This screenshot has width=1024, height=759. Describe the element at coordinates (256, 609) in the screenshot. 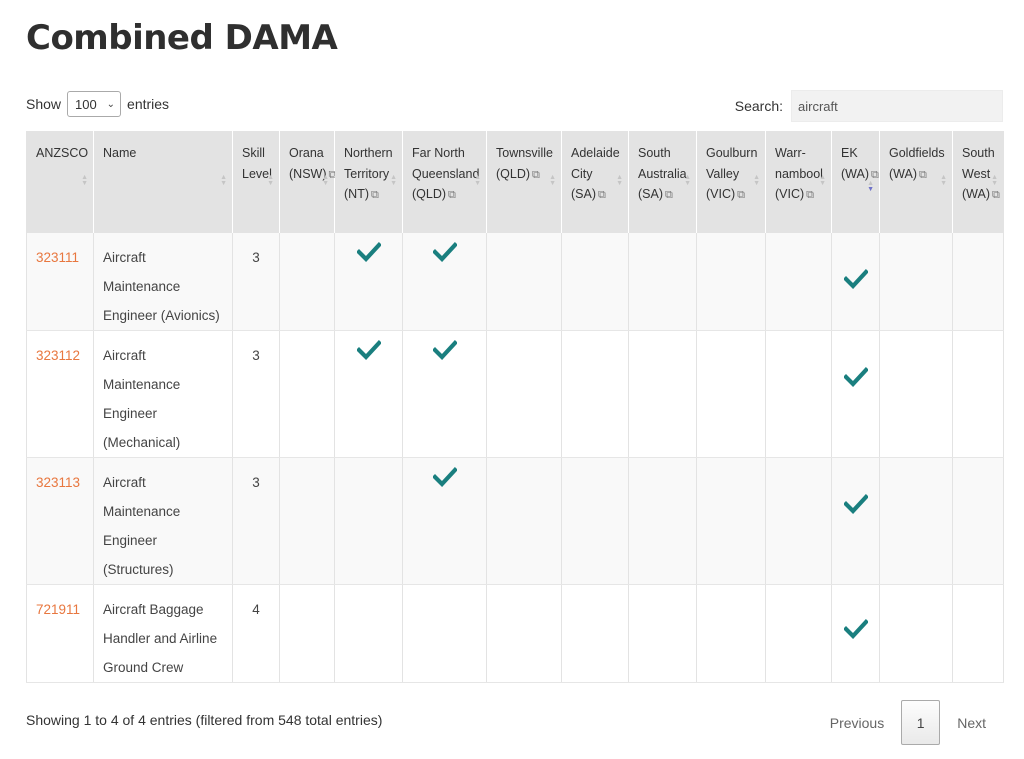

I see `skill-level: 4` at that location.